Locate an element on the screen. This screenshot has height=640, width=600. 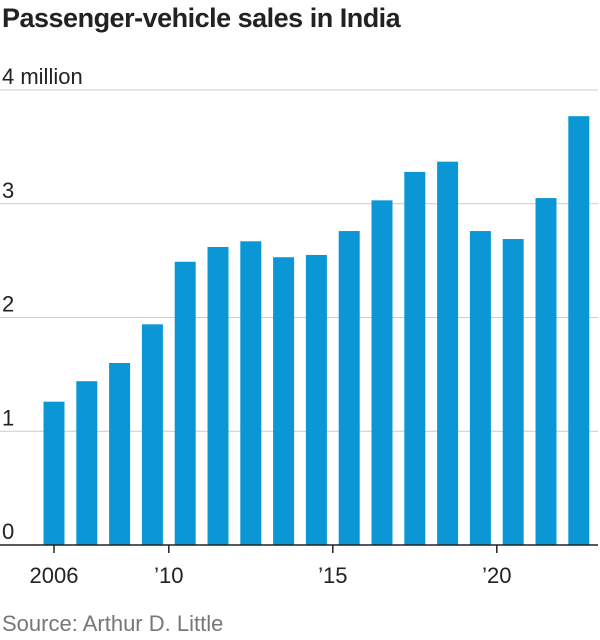
y-tick-label: 3 is located at coordinates (8, 190).